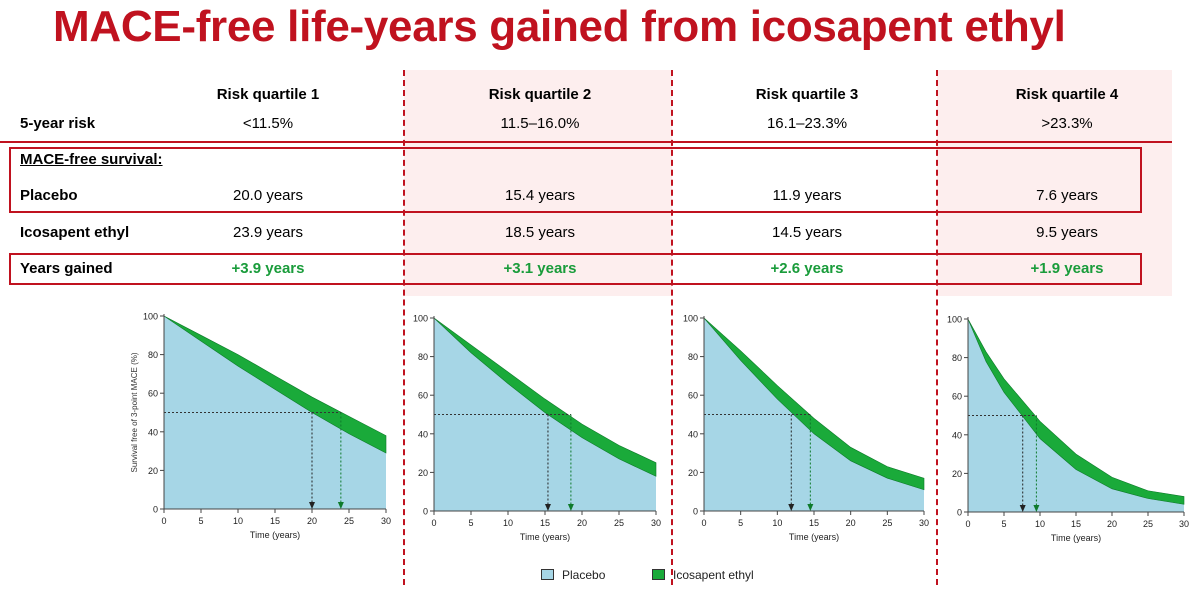 This screenshot has height=594, width=1200. I want to click on placebo-value-q2: 15.4 years, so click(540, 195).